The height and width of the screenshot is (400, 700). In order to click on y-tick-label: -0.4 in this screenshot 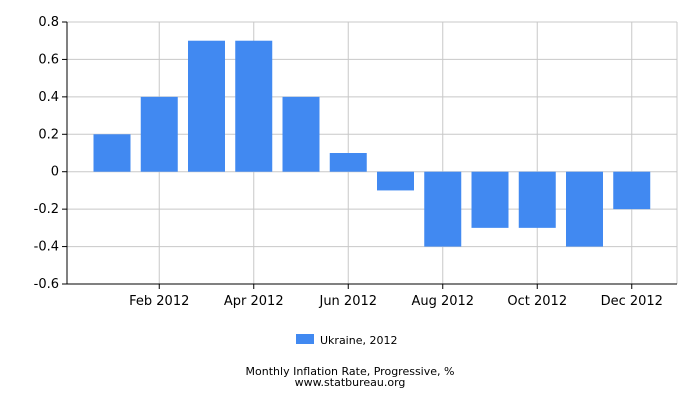, I will do `click(46, 247)`.